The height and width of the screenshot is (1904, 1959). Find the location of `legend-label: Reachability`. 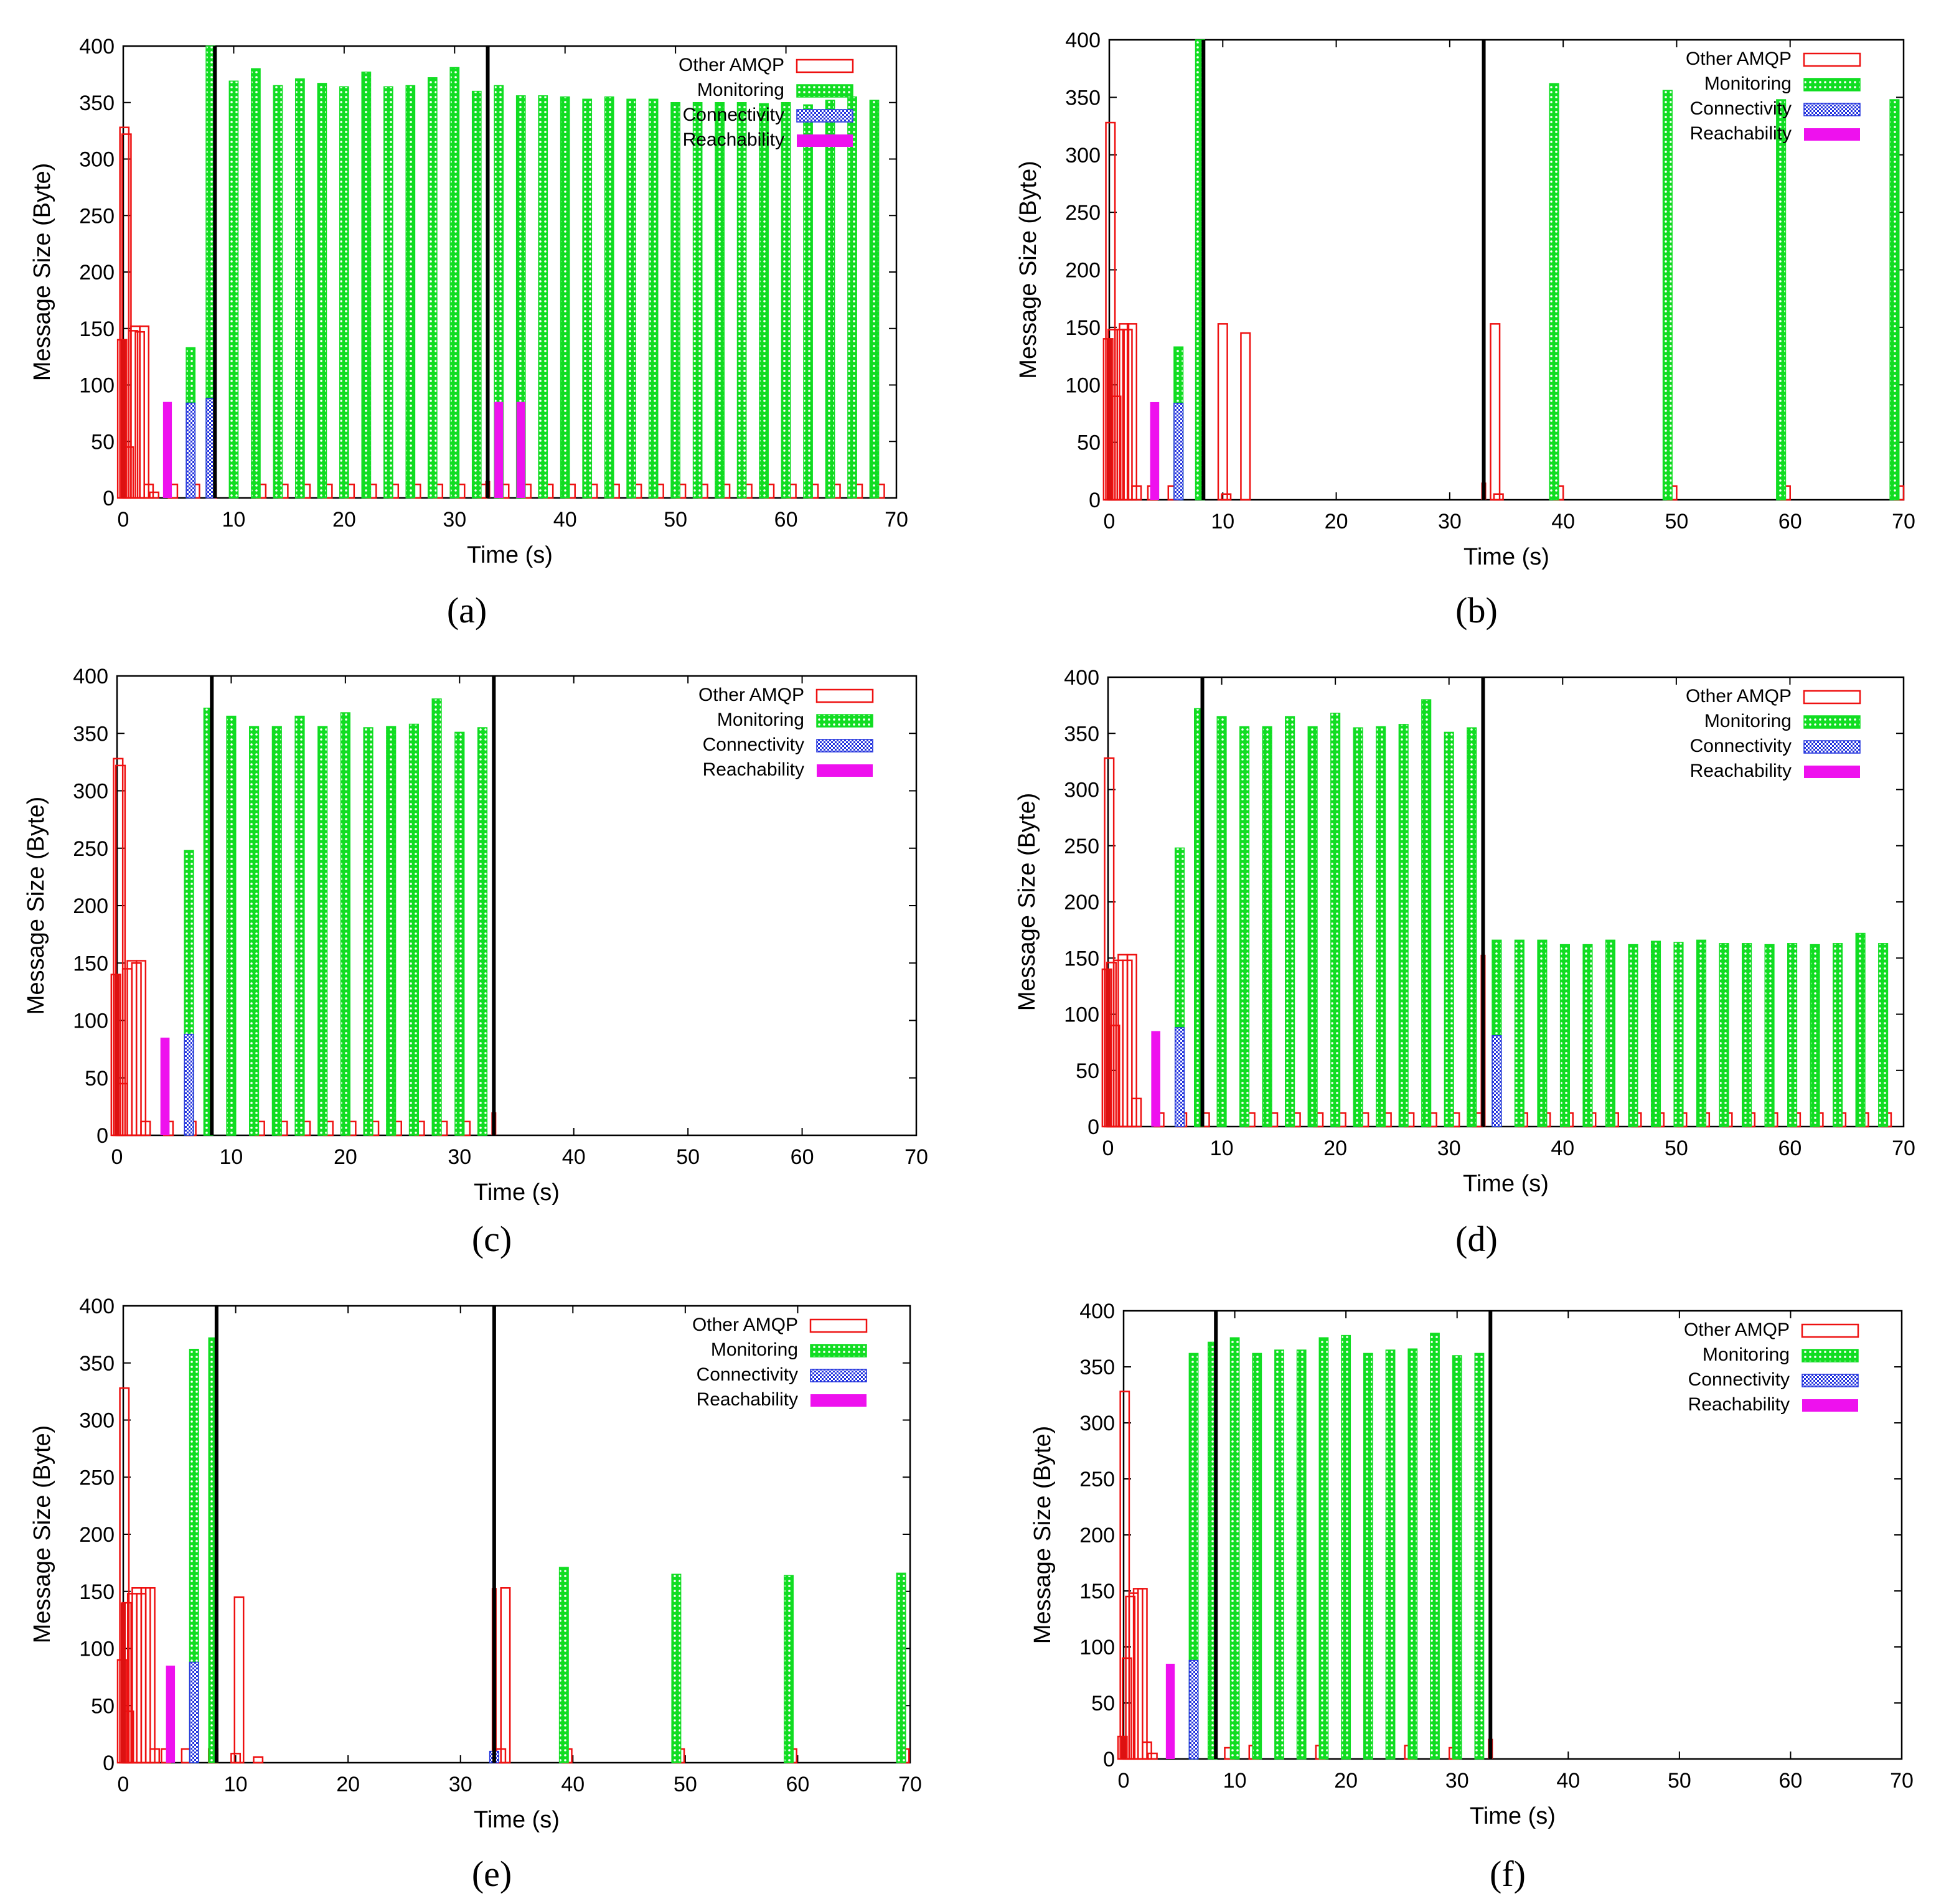

legend-label: Reachability is located at coordinates (1739, 1404).